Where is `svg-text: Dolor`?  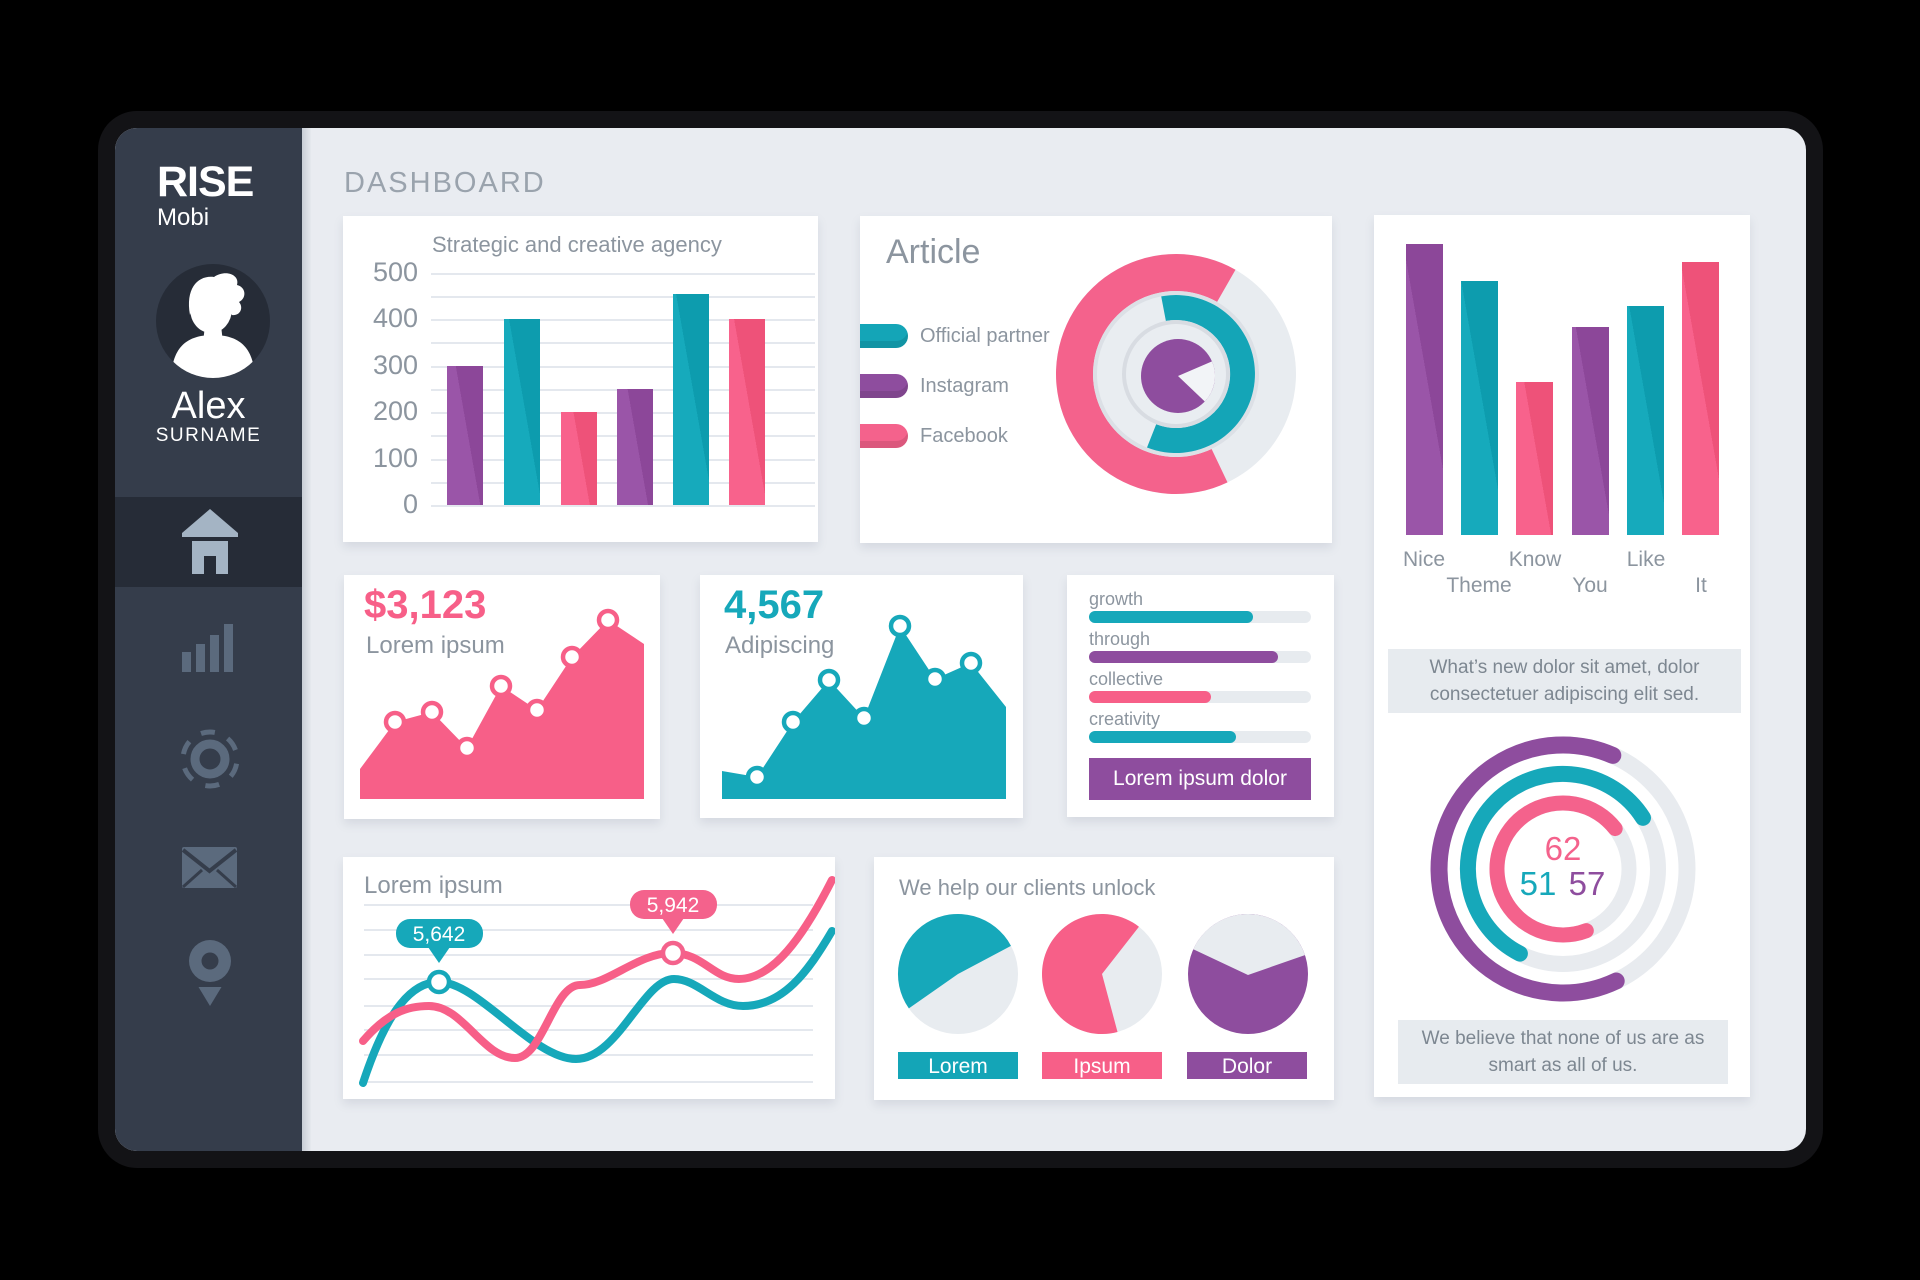 svg-text: Dolor is located at coordinates (1247, 1066).